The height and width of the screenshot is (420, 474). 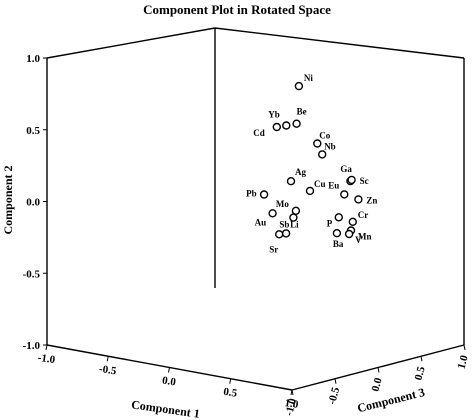 I want to click on point-label-ag: Ag, so click(x=300, y=172).